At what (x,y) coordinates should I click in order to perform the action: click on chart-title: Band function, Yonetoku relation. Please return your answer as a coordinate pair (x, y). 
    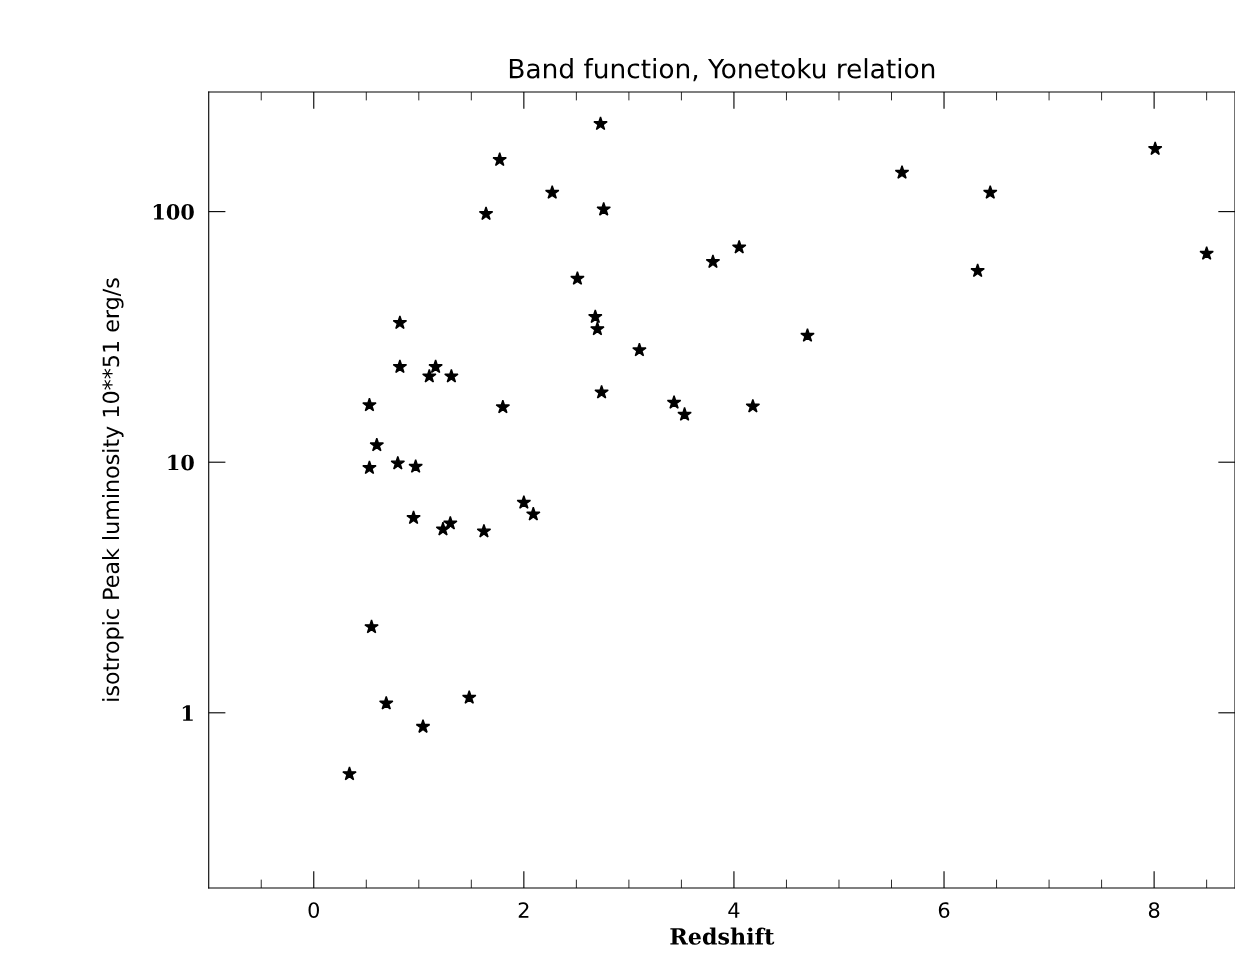
    Looking at the image, I should click on (722, 70).